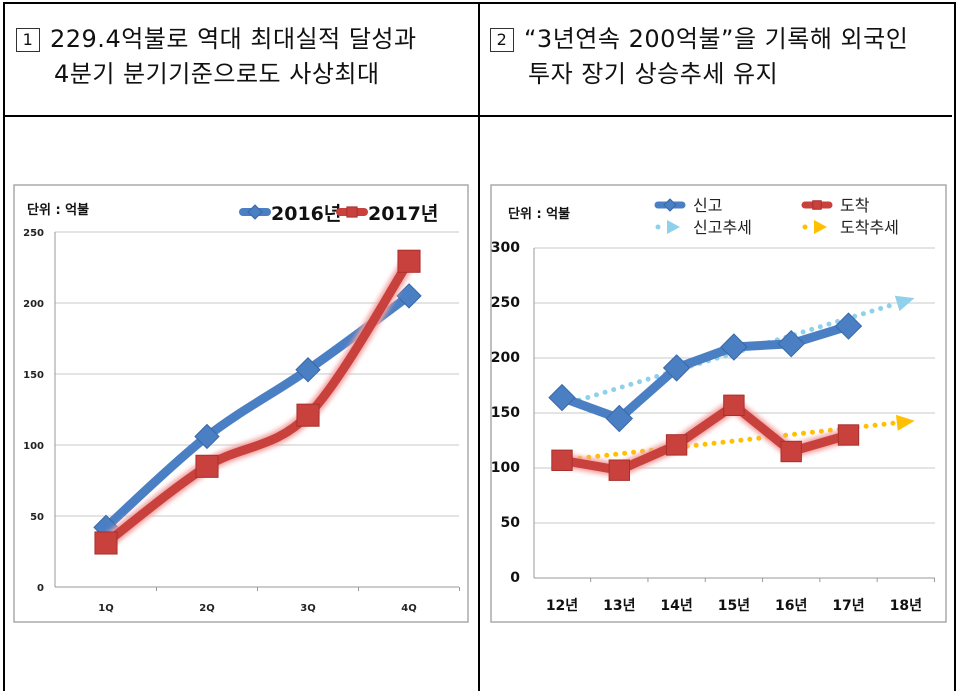  What do you see at coordinates (705, 372) in the screenshot?
I see `series-신고` at bounding box center [705, 372].